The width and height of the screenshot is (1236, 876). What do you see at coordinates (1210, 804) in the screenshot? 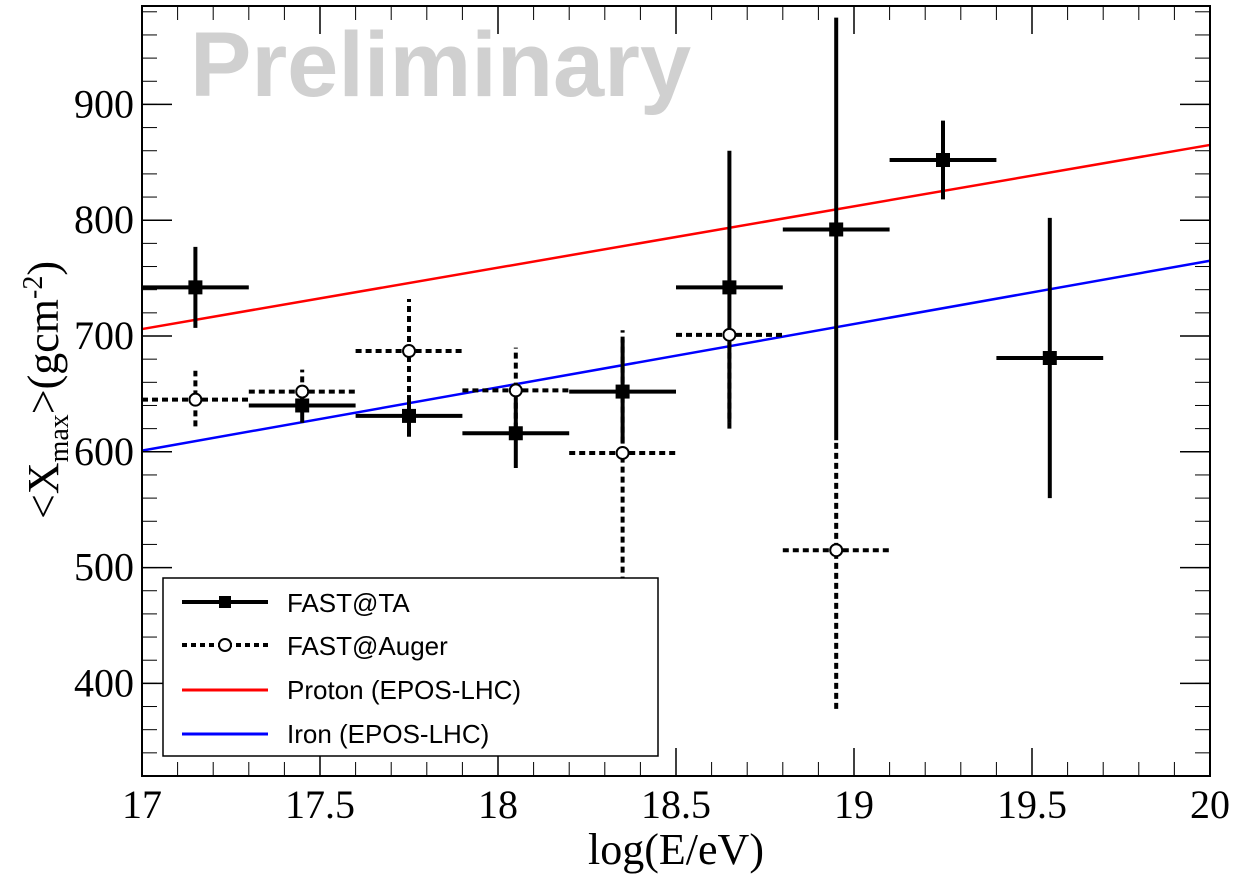
I see `x-tick-label: 20` at bounding box center [1210, 804].